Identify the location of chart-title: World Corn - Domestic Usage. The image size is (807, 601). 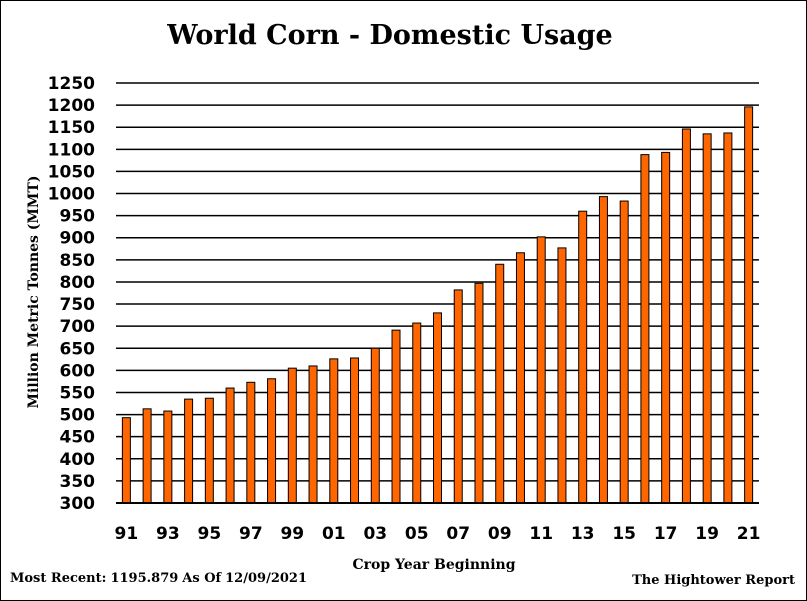
(390, 35).